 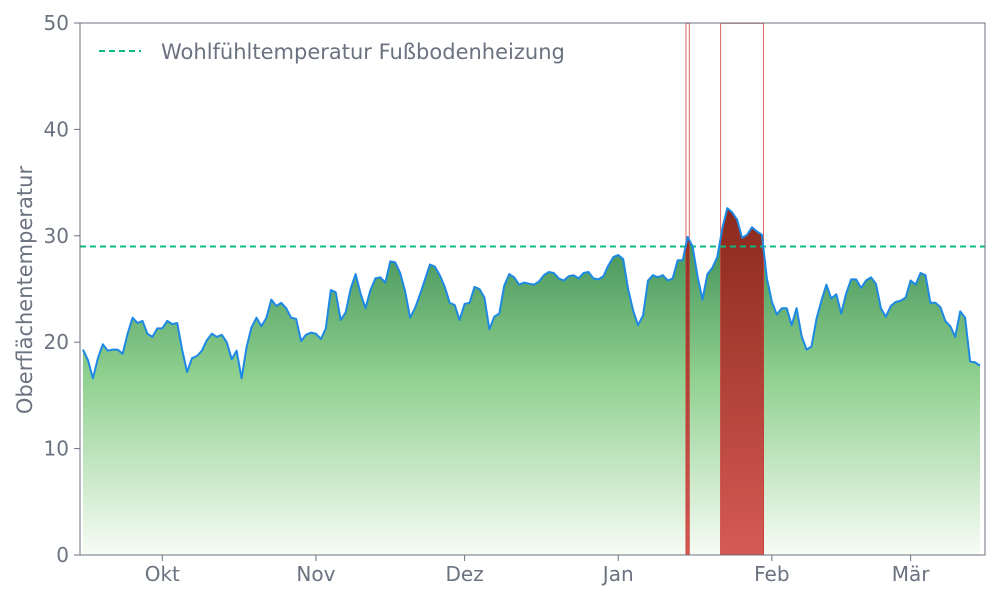 I want to click on y-tick-label: 30, so click(x=56, y=236).